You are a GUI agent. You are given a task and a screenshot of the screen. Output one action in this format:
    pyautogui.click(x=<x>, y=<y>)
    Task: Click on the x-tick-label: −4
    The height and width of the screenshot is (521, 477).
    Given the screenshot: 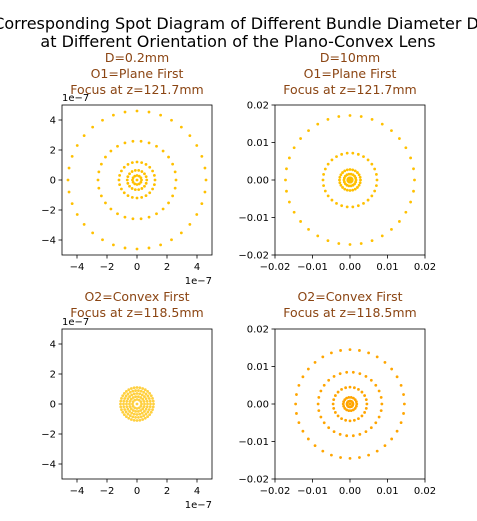 What is the action you would take?
    pyautogui.click(x=77, y=267)
    